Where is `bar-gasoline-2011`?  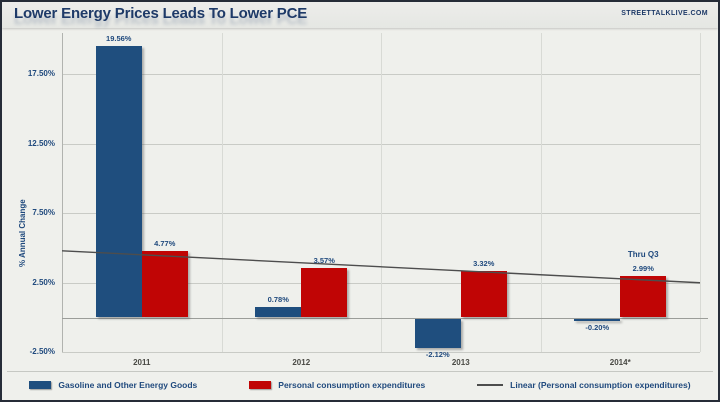
bar-gasoline-2011 is located at coordinates (118, 181).